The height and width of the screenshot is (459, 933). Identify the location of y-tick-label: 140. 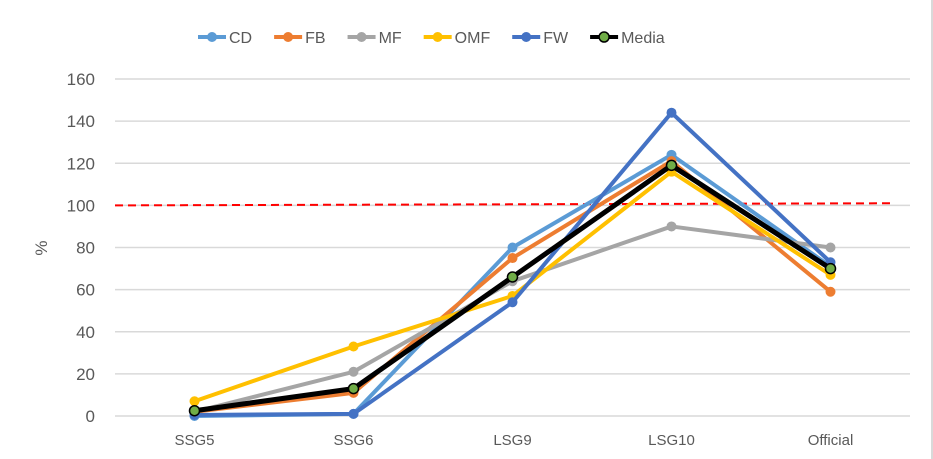
(81, 121).